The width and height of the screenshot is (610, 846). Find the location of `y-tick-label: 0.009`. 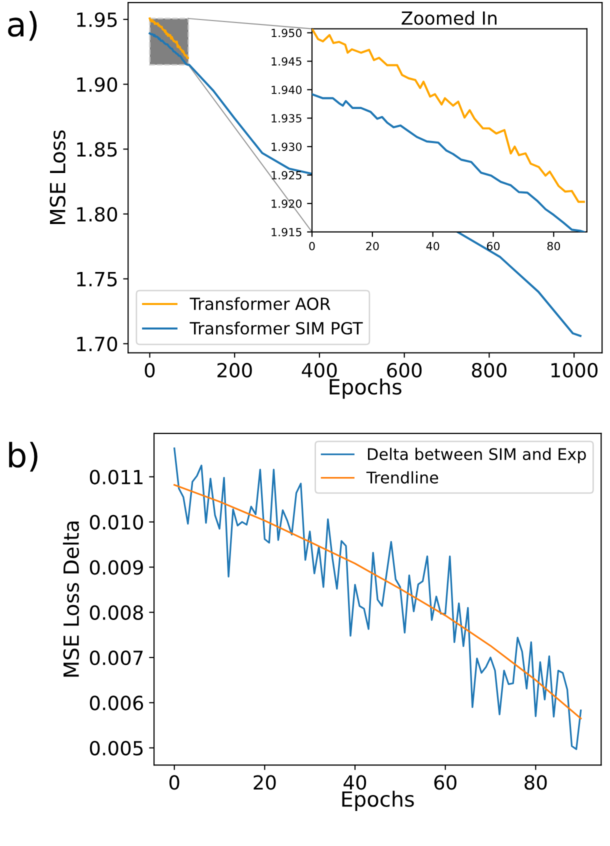

y-tick-label: 0.009 is located at coordinates (116, 567).